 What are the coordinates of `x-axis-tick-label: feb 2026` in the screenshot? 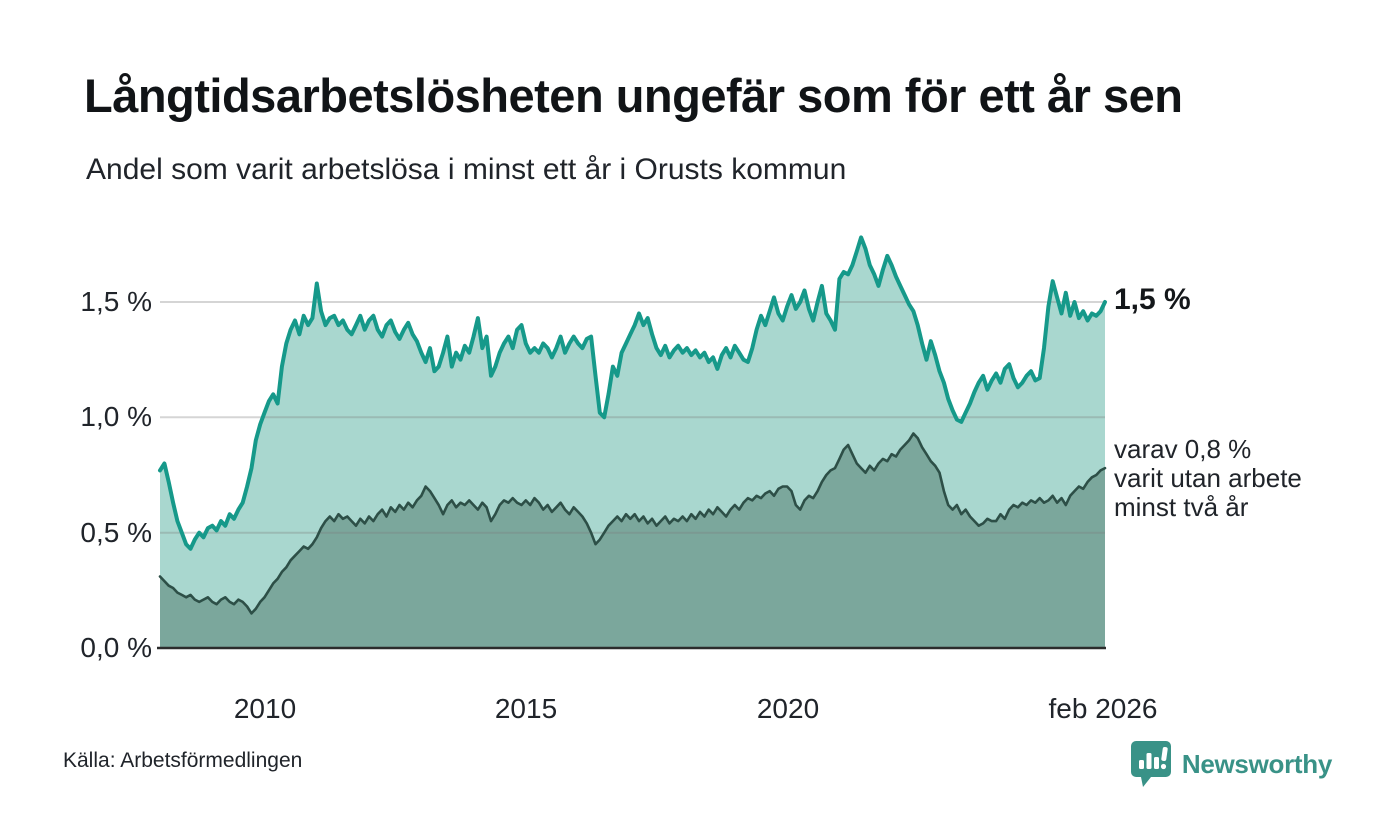 It's located at (1103, 708).